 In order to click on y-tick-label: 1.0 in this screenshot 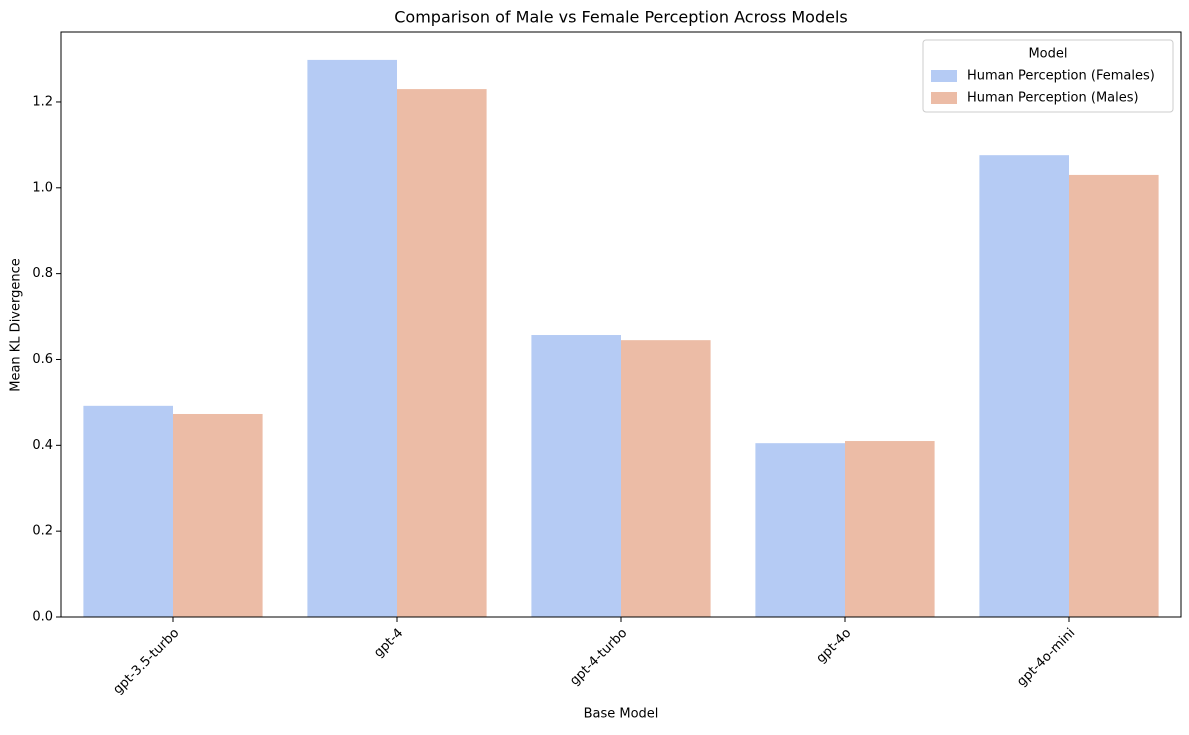, I will do `click(42, 187)`.